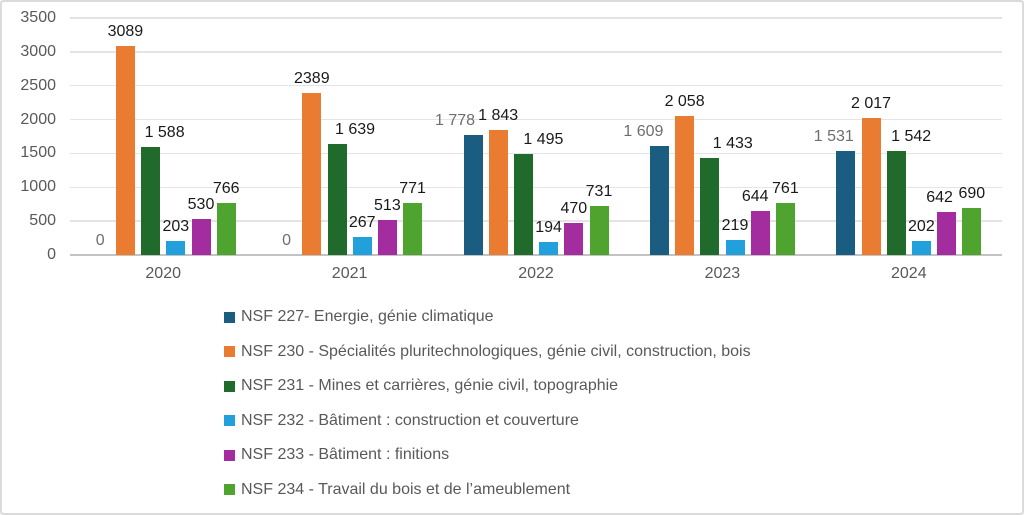 Image resolution: width=1024 pixels, height=515 pixels. Describe the element at coordinates (387, 206) in the screenshot. I see `data-label: 513` at that location.